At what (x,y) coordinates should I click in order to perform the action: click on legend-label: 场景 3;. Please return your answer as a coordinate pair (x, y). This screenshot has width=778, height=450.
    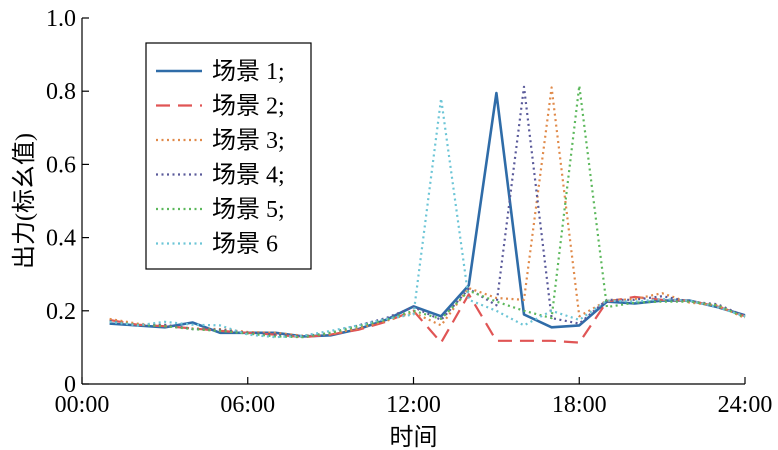
    Looking at the image, I should click on (248, 141).